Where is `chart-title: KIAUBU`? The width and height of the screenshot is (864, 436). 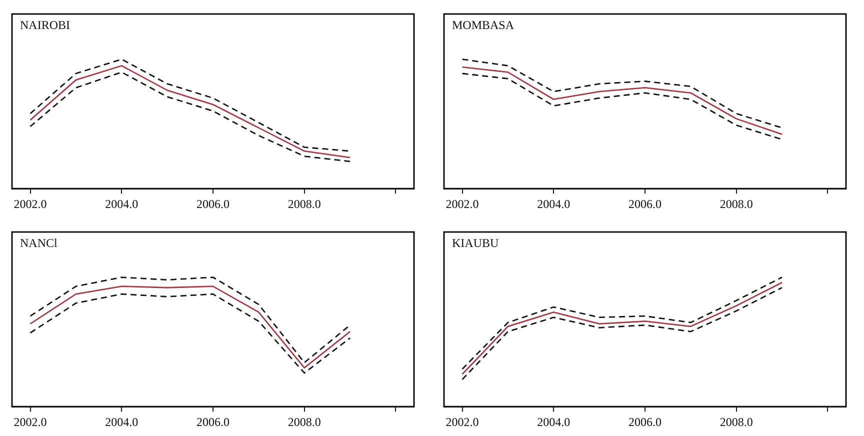 chart-title: KIAUBU is located at coordinates (475, 243).